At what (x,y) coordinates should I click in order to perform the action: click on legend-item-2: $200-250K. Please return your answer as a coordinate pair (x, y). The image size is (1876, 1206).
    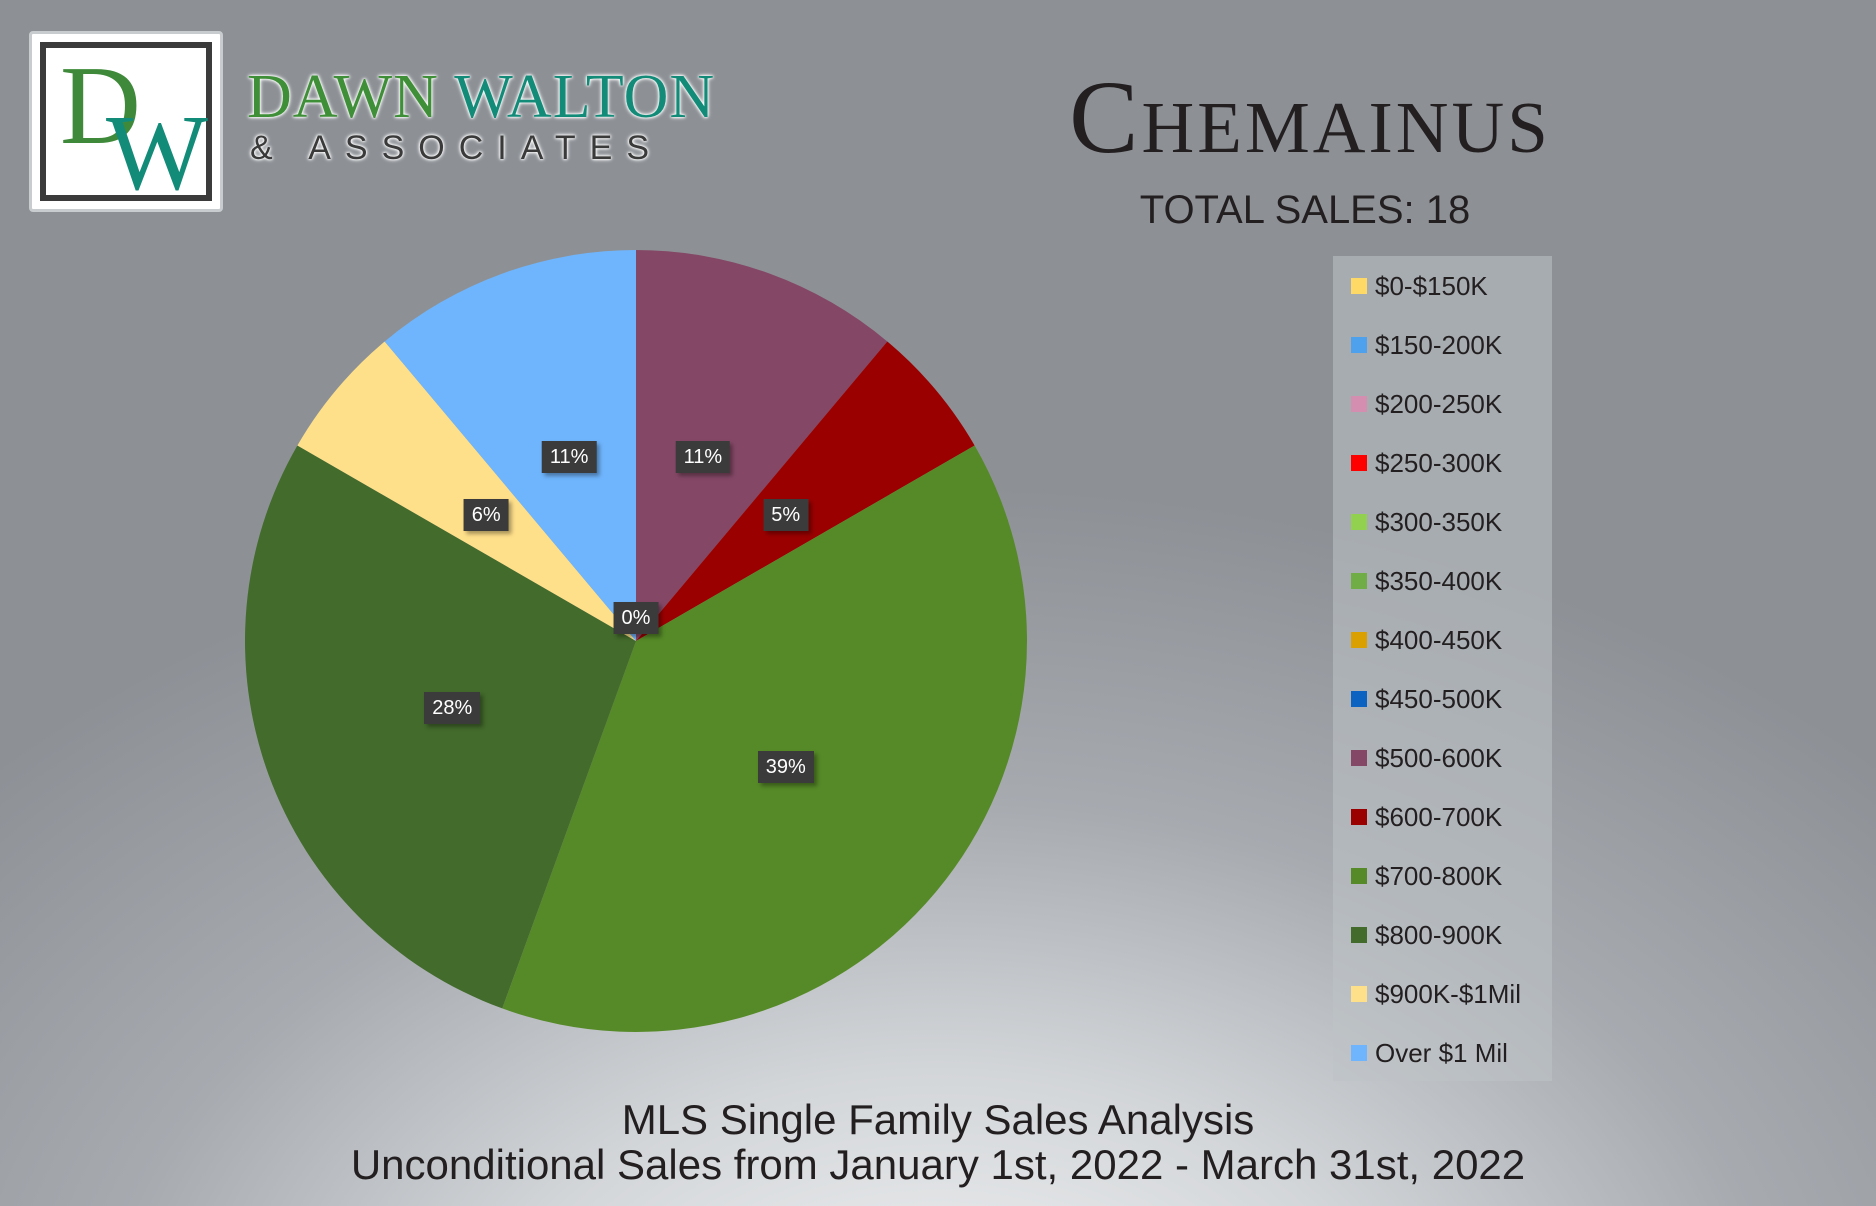
    Looking at the image, I should click on (1426, 404).